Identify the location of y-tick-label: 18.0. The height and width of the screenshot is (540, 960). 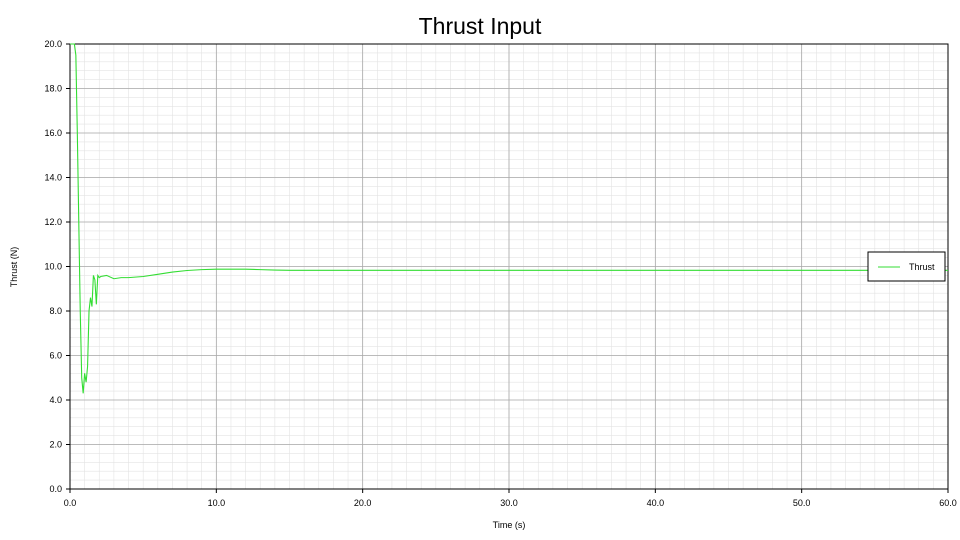
(53, 89).